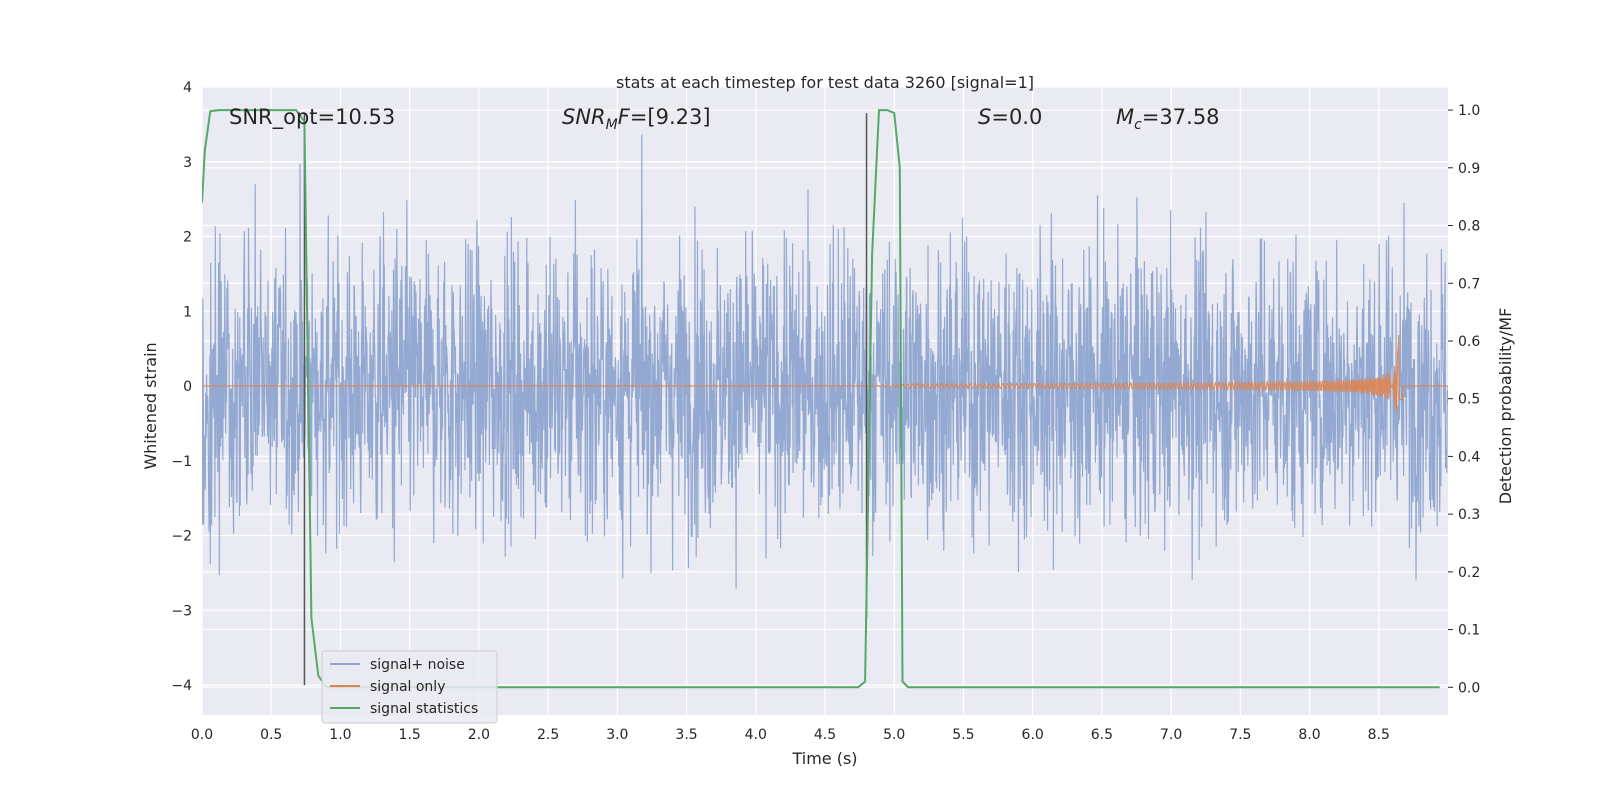 This screenshot has width=1600, height=800. I want to click on x-tick-label: 8.5, so click(1379, 735).